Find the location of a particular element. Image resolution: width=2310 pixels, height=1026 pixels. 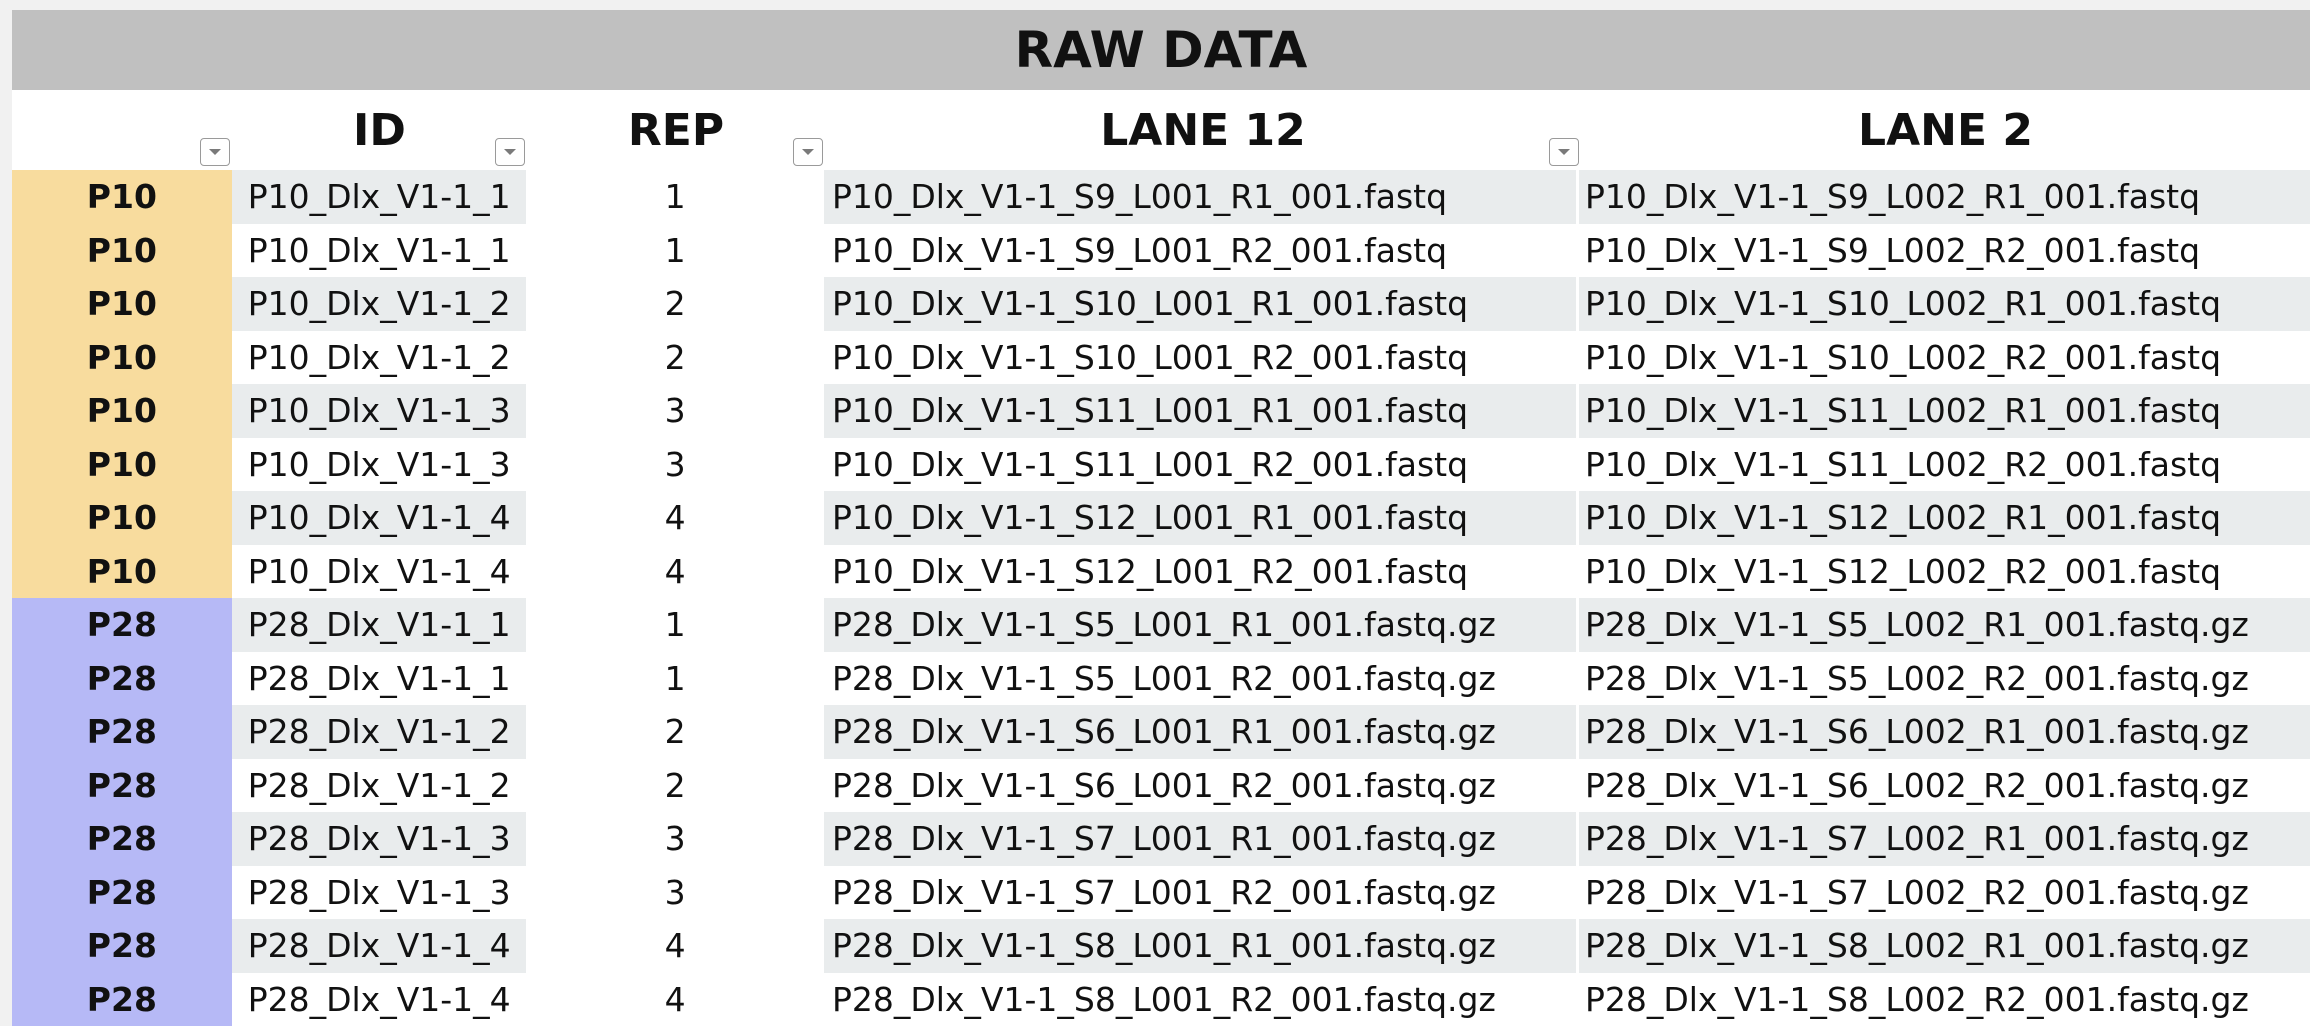

lane2-cell: P10_Dlx_V1-1_S10_L002_R2_001.fastq is located at coordinates (1944, 357).